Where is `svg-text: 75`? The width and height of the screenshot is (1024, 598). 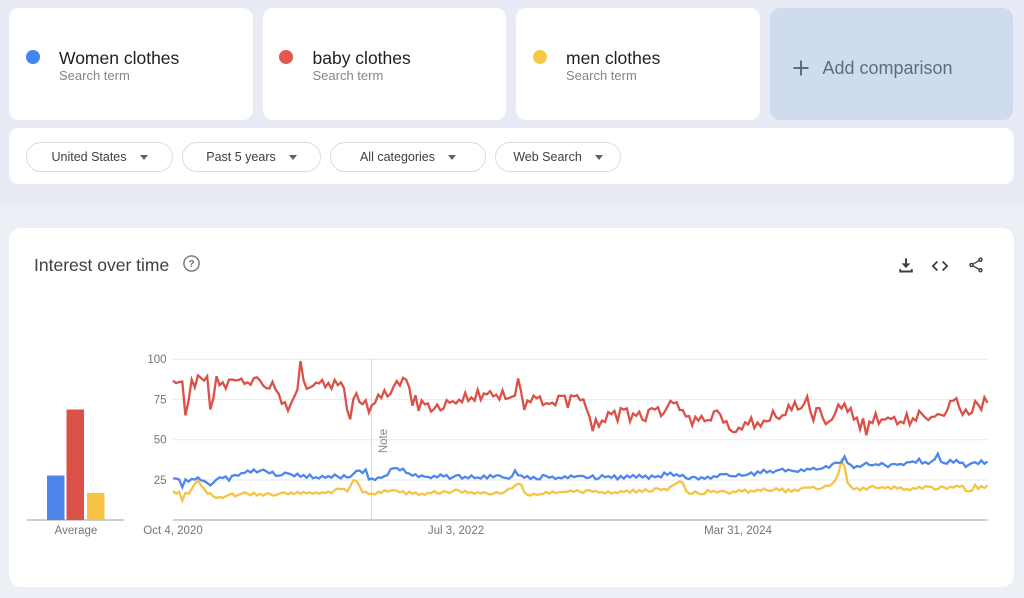 svg-text: 75 is located at coordinates (160, 400).